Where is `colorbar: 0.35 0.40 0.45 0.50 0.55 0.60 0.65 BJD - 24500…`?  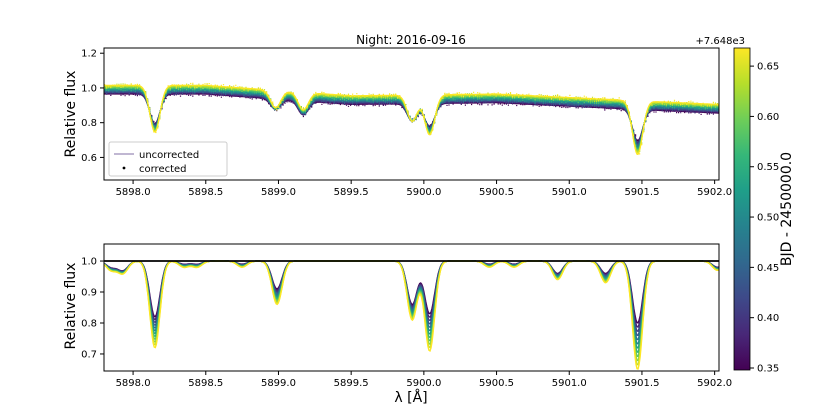
colorbar: 0.35 0.40 0.45 0.50 0.55 0.60 0.65 BJD - 24500… is located at coordinates (764, 210).